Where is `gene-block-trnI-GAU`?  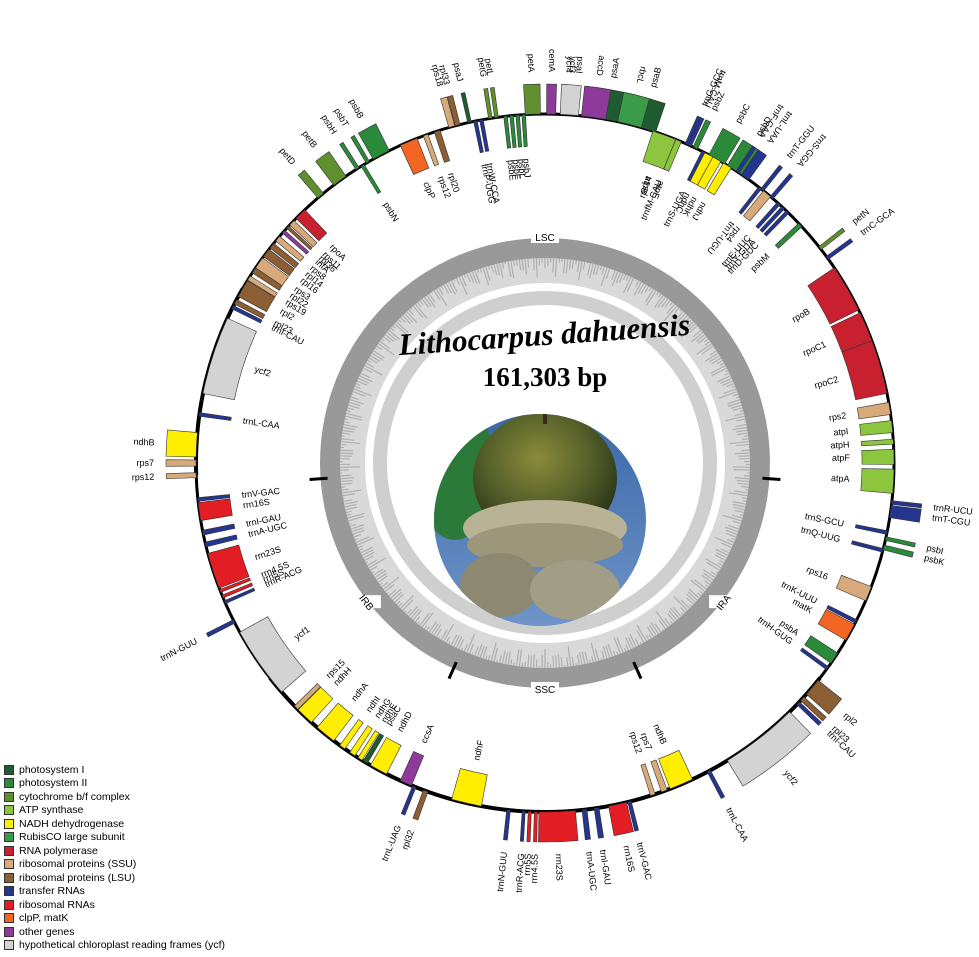
gene-block-trnI-GAU is located at coordinates (598, 823).